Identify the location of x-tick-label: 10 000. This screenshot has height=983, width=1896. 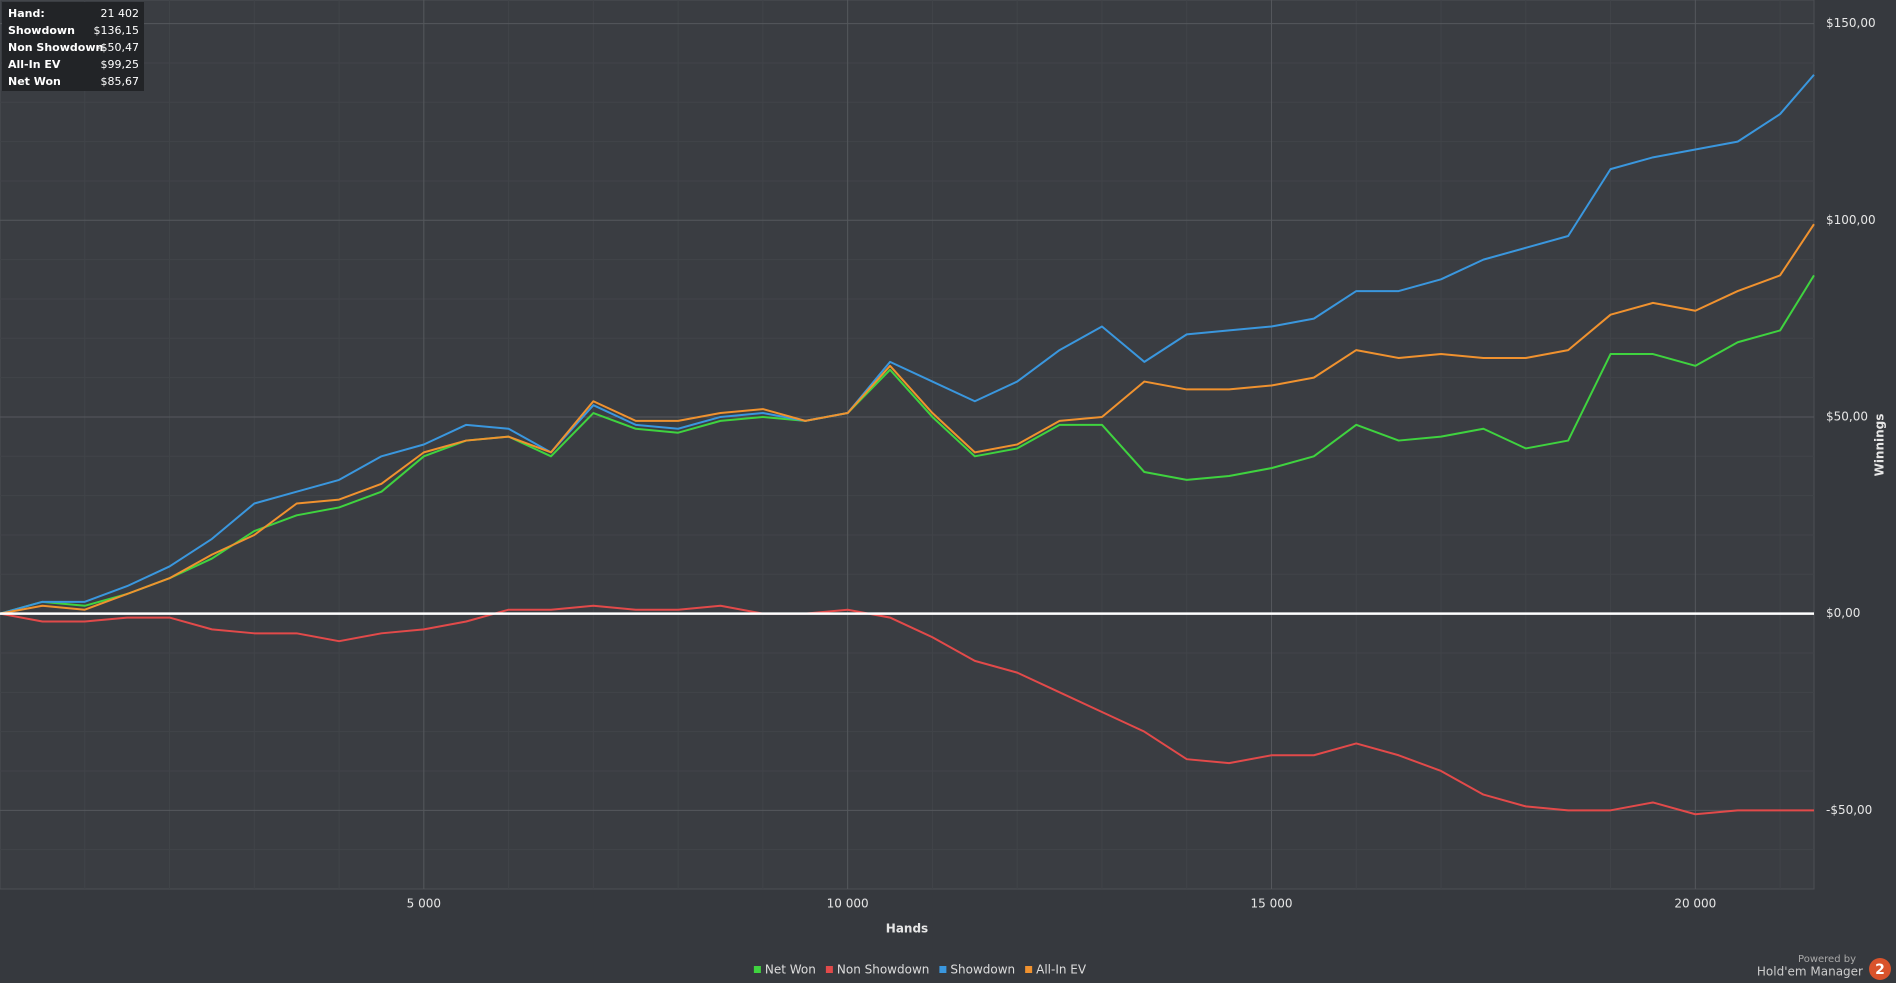
(848, 904).